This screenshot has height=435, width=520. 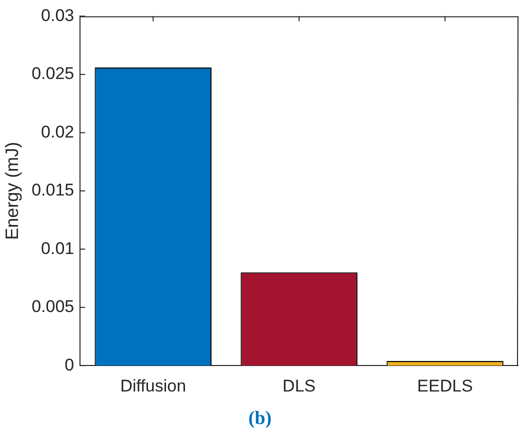 I want to click on y-axis-title: Energy (mJ), so click(x=12, y=191).